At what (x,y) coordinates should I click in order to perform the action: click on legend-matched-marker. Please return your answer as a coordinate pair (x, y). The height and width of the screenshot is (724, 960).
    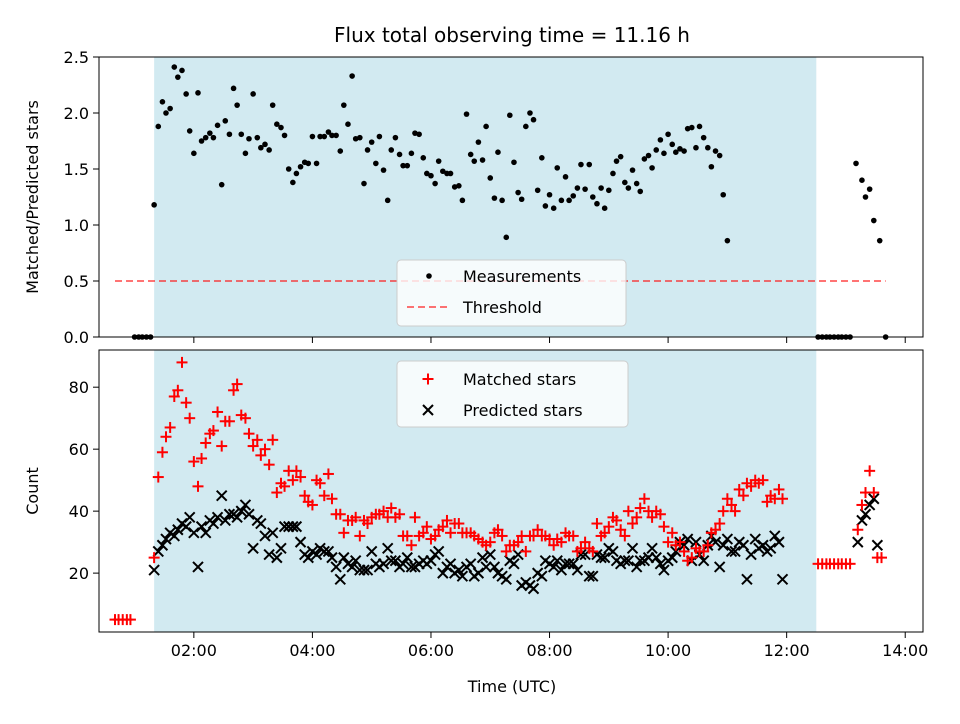
    Looking at the image, I should click on (428, 379).